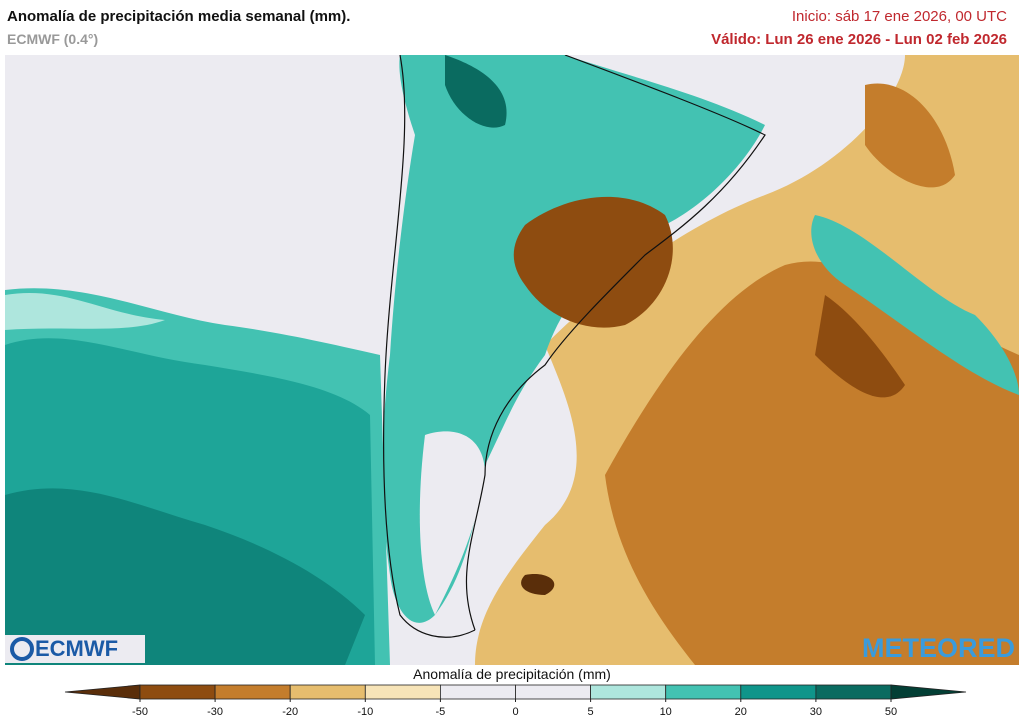 This screenshot has width=1024, height=720. I want to click on colorbar-tick-label: 5, so click(591, 712).